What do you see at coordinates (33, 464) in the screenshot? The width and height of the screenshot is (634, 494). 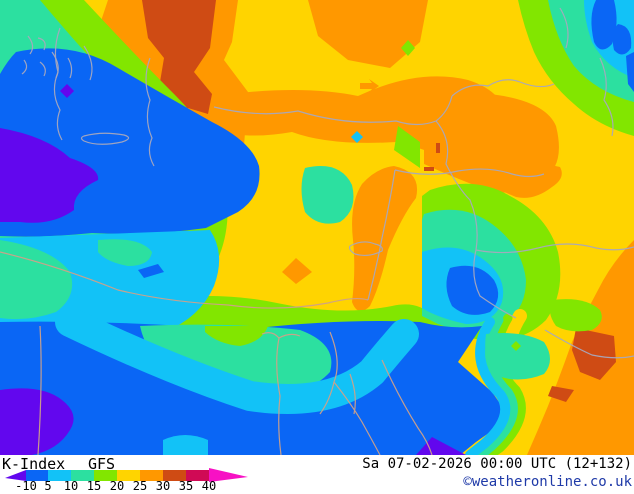 I see `parameter-label: K-Index` at bounding box center [33, 464].